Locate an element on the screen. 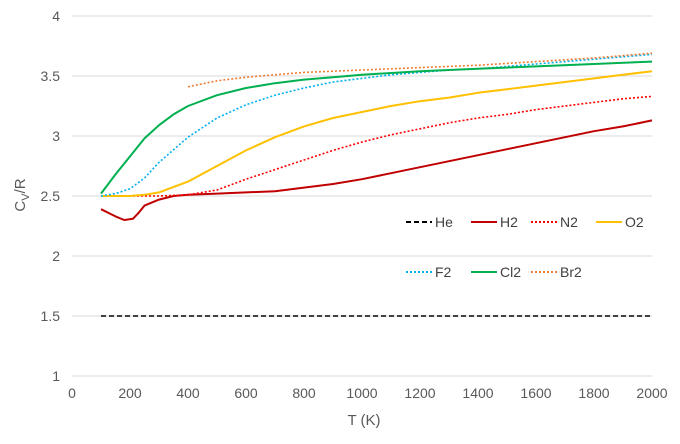  x-tick-labels: 0 200 400 600 800 1000 1200 1400 1600 1800 2000 is located at coordinates (368, 393).